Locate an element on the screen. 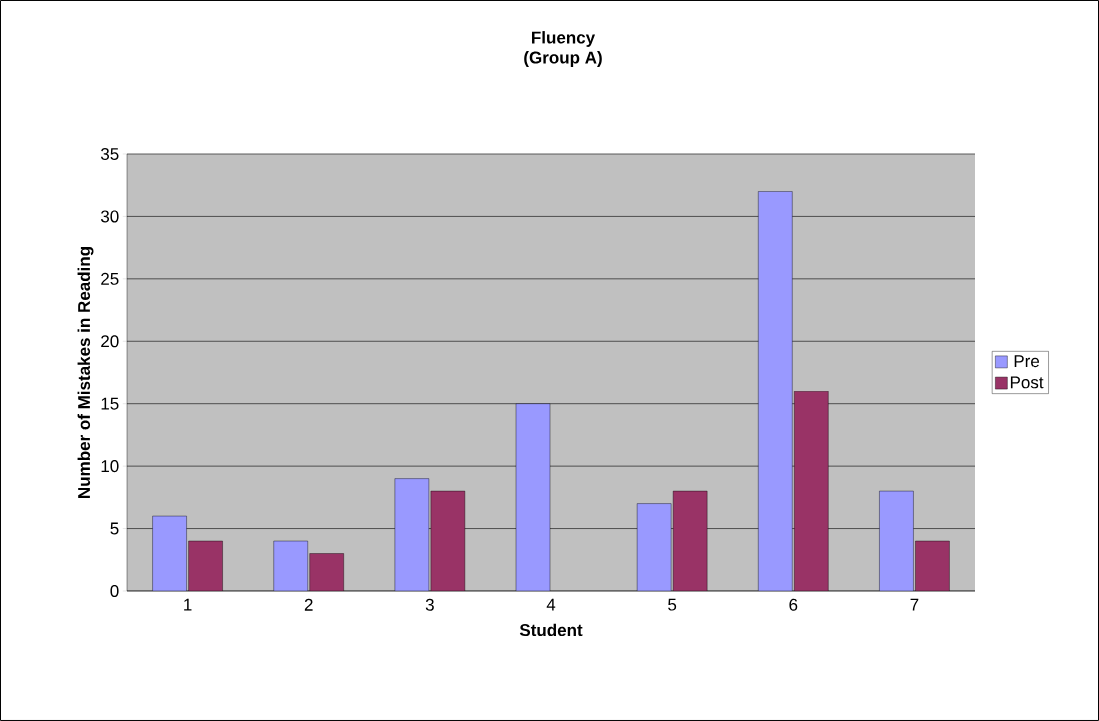 The image size is (1099, 721). x-tick-label: 4 is located at coordinates (551, 604).